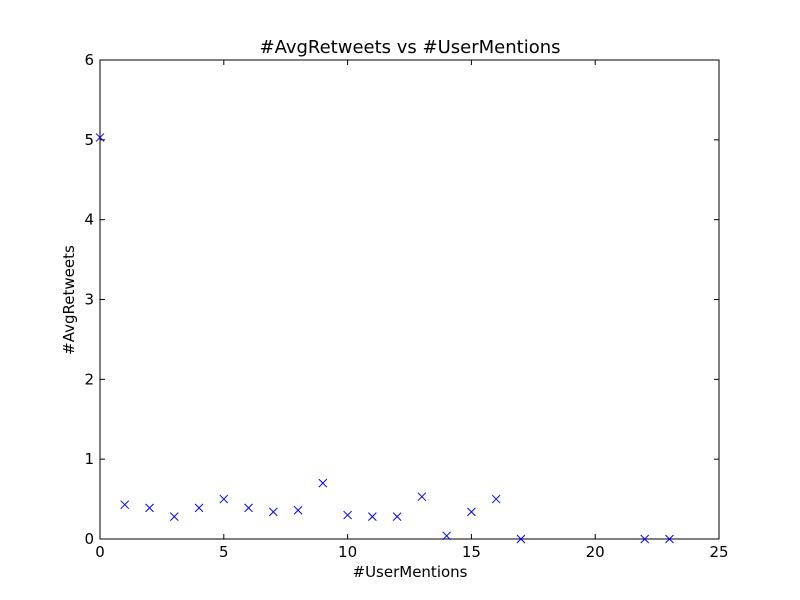 The height and width of the screenshot is (600, 800). I want to click on y-tick-label: 0, so click(89, 539).